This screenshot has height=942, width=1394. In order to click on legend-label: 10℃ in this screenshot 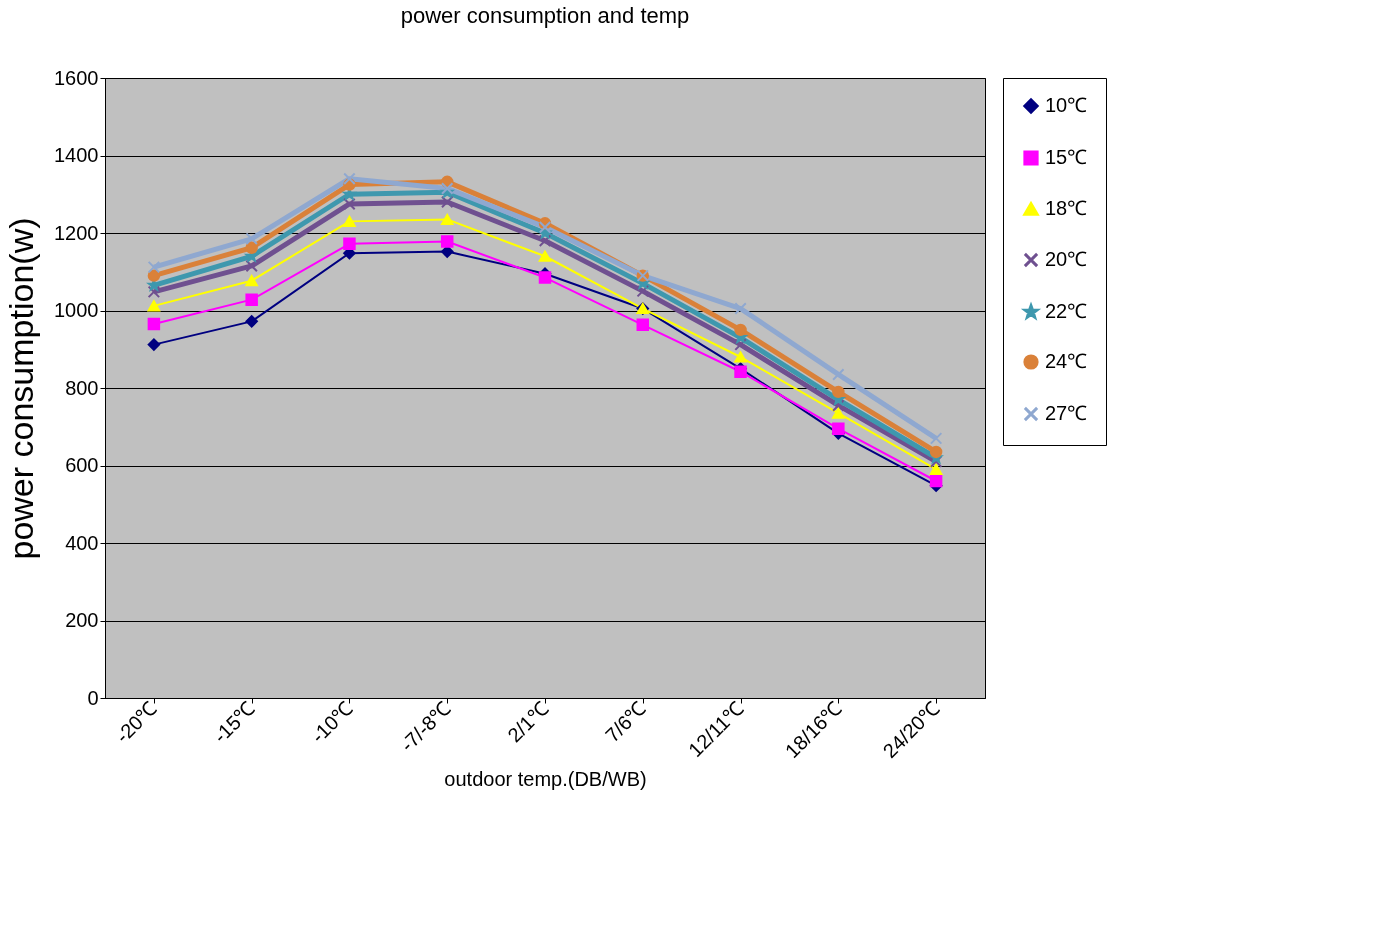, I will do `click(1066, 105)`.